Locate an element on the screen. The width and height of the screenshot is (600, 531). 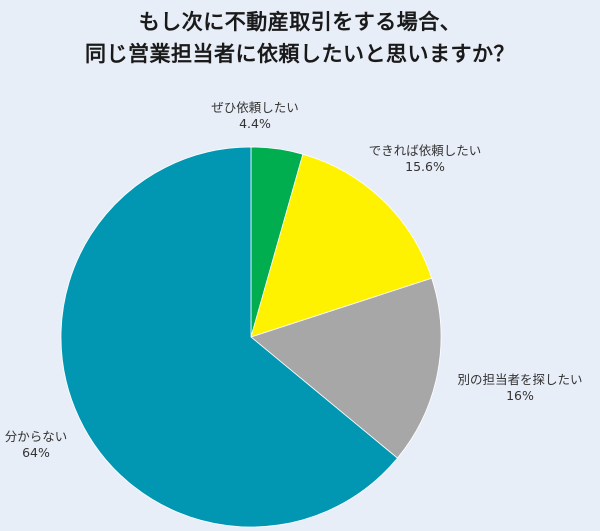
label-betsu: 別の担当者を探したい 16% is located at coordinates (520, 388).